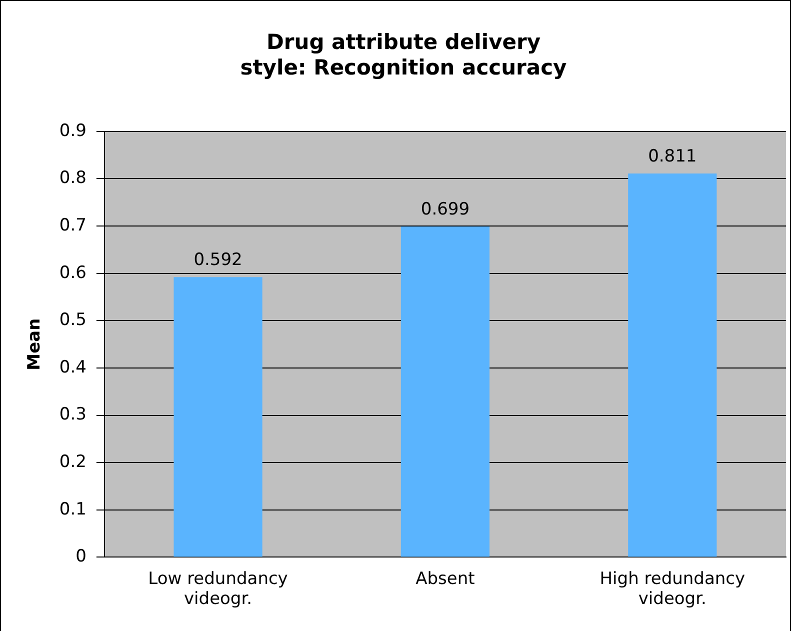 The height and width of the screenshot is (631, 791). What do you see at coordinates (672, 156) in the screenshot?
I see `data-label: 0.811` at bounding box center [672, 156].